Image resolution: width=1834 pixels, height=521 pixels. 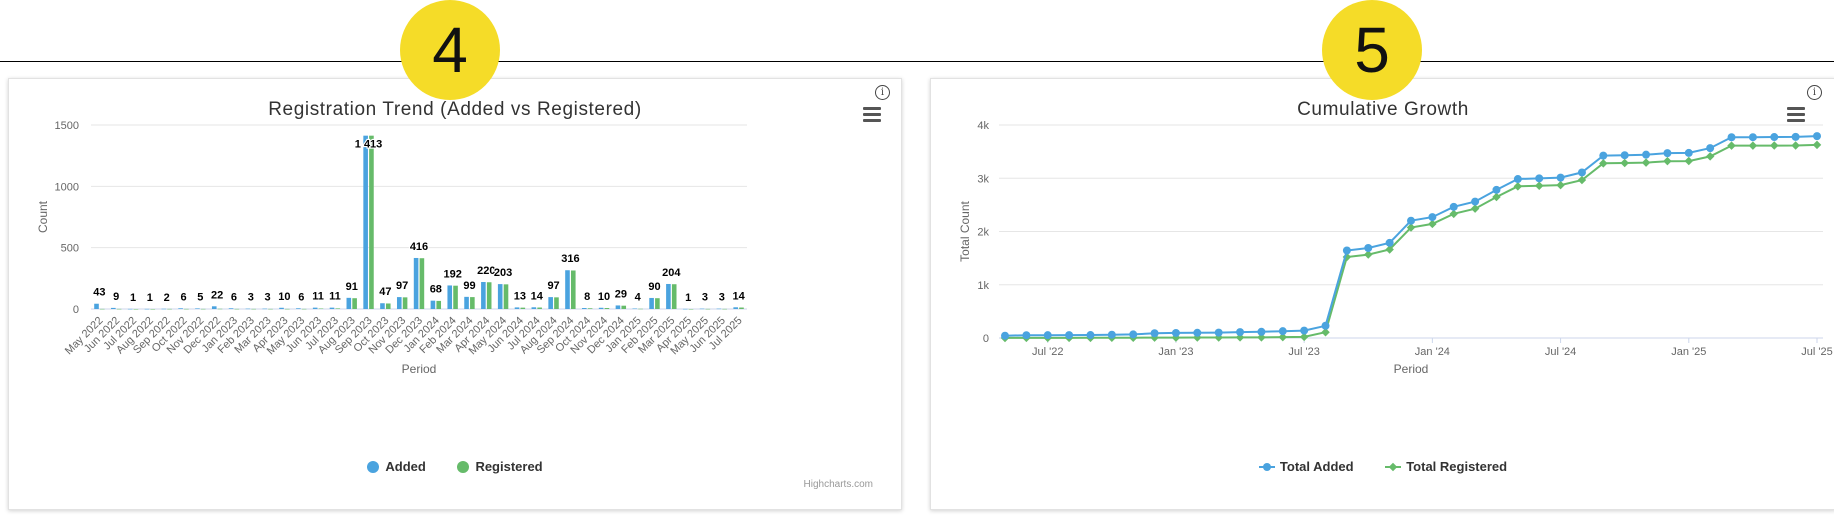 I want to click on highcharts-credits-link: Highcharts.com, so click(x=838, y=484).